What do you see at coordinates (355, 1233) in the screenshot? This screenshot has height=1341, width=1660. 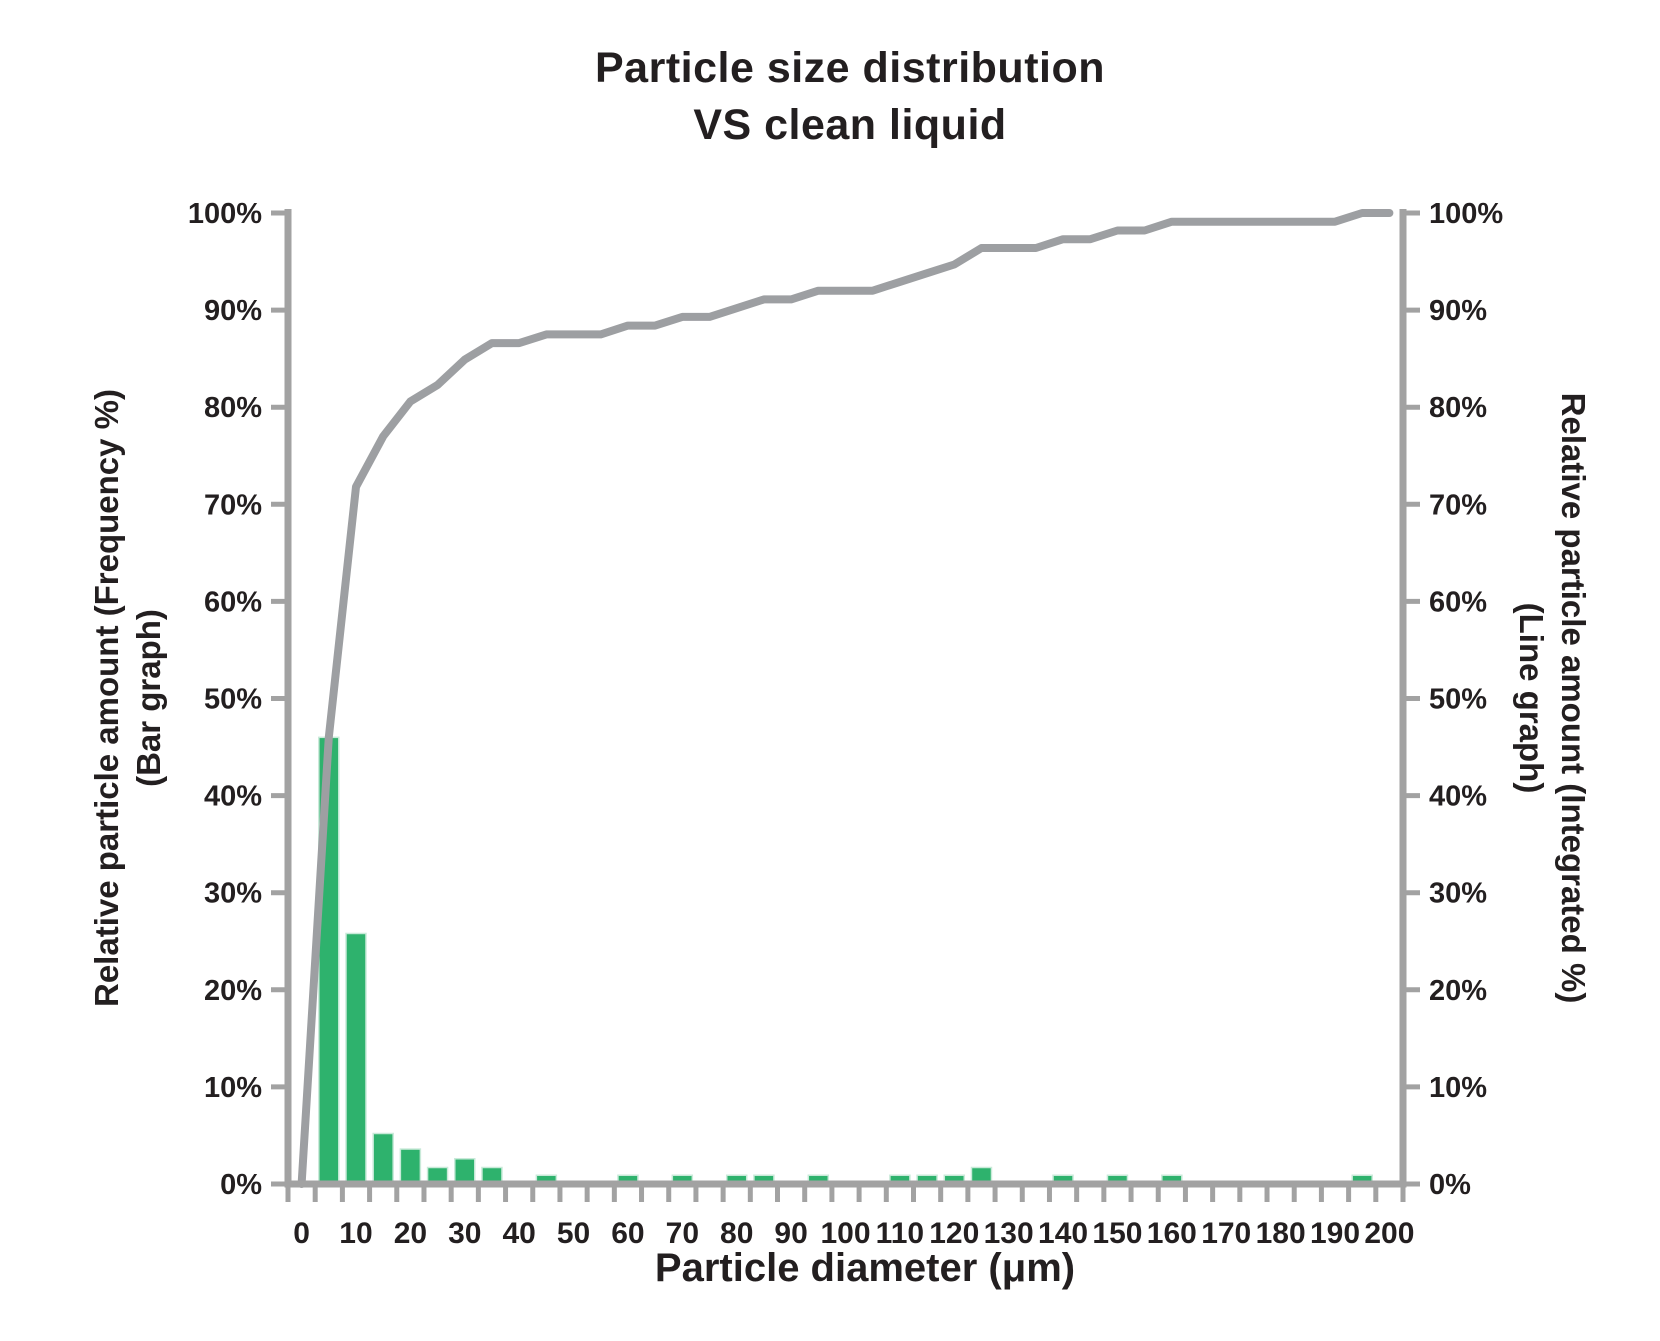 I see `x-tick-label: 10` at bounding box center [355, 1233].